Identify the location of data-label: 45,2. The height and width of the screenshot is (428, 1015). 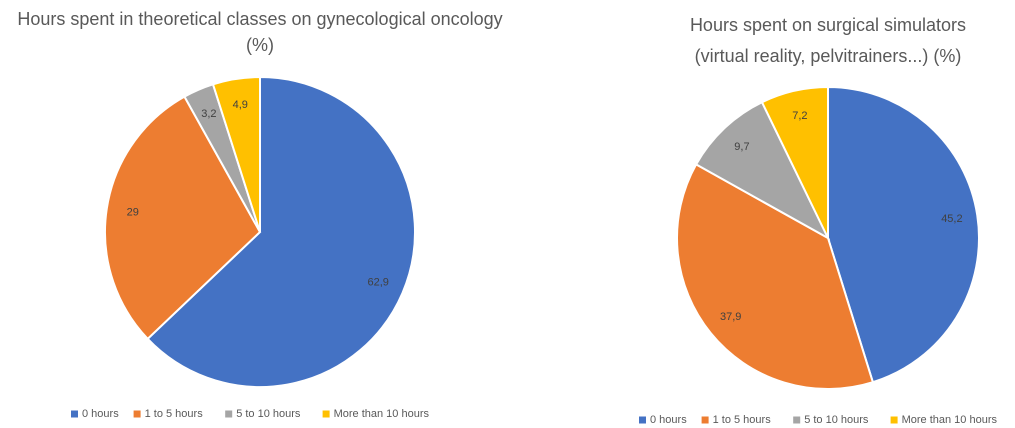
(951, 219).